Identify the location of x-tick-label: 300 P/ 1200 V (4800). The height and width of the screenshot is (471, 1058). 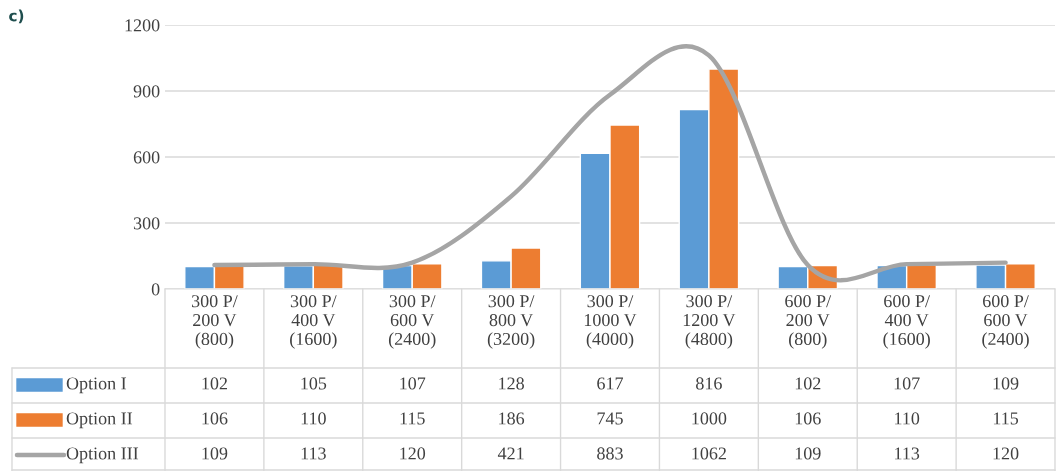
(709, 322).